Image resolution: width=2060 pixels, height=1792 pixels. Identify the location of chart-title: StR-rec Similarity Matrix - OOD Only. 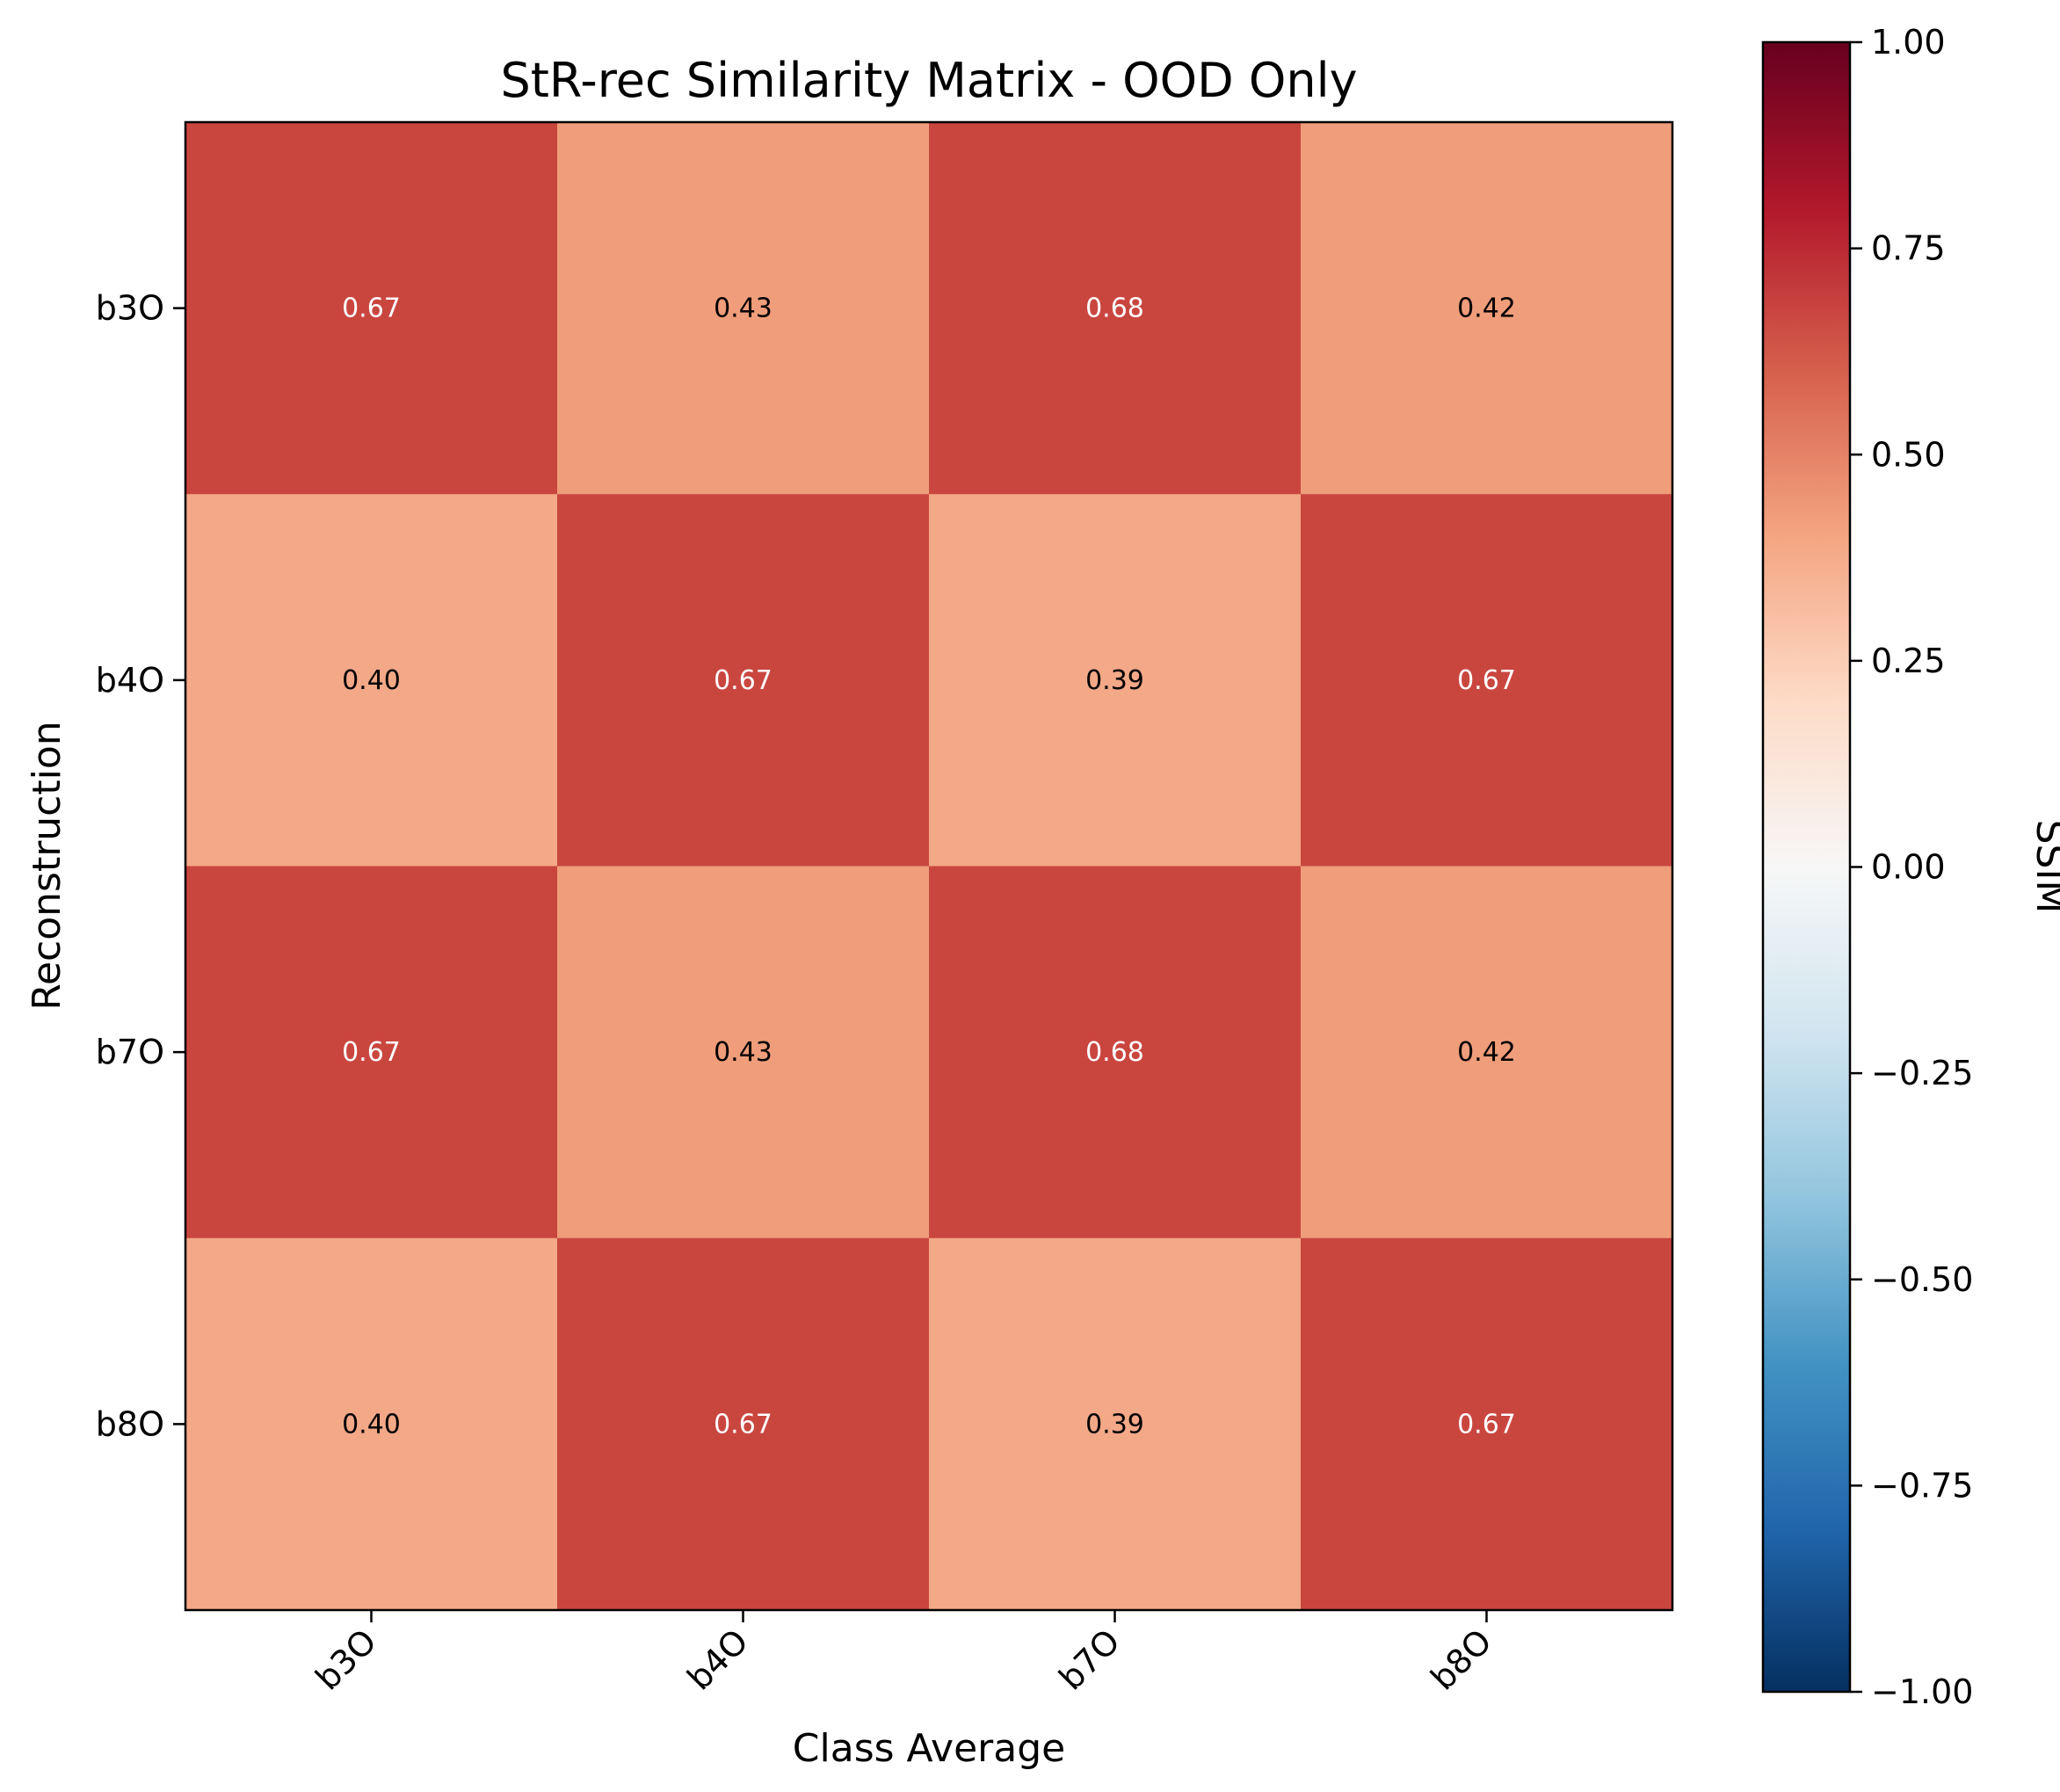
(928, 80).